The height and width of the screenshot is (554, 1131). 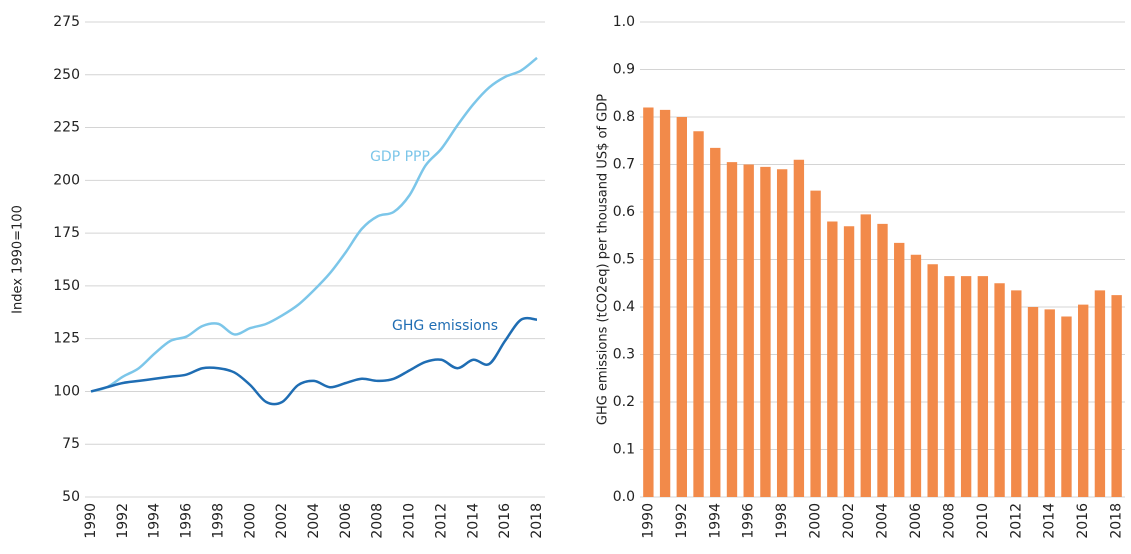 I want to click on y-tick-label: 0.1, so click(x=624, y=450).